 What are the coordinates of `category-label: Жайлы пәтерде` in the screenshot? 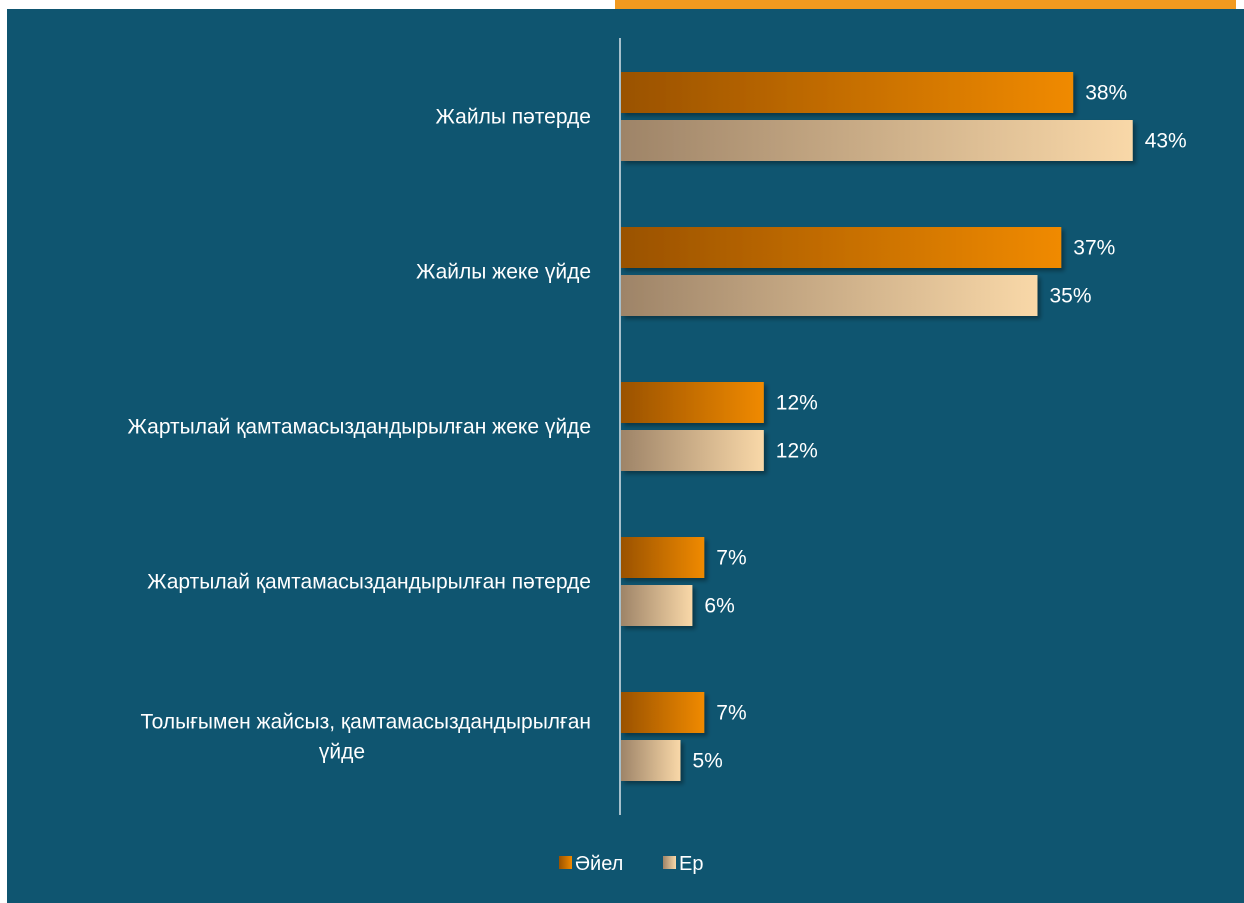 It's located at (513, 117).